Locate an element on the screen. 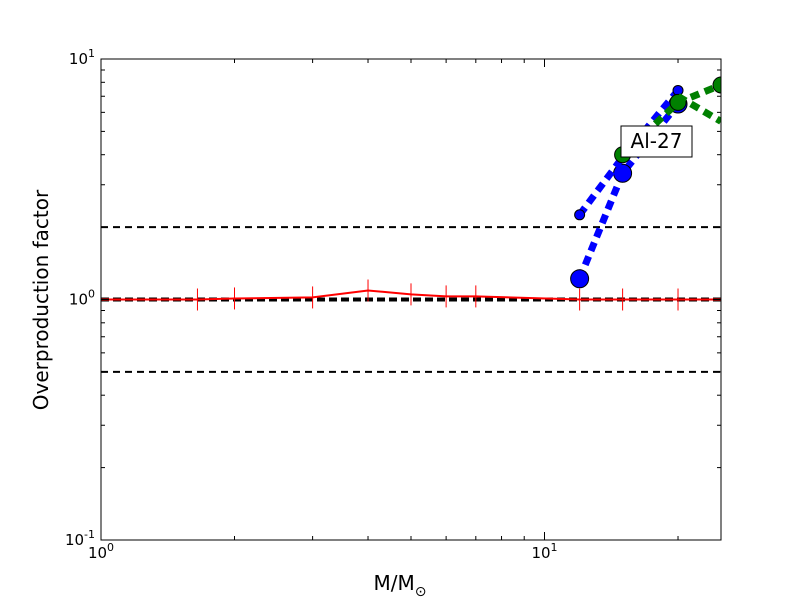 This screenshot has height=604, width=800. y-tick-label: 10⁻¹ is located at coordinates (80, 538).